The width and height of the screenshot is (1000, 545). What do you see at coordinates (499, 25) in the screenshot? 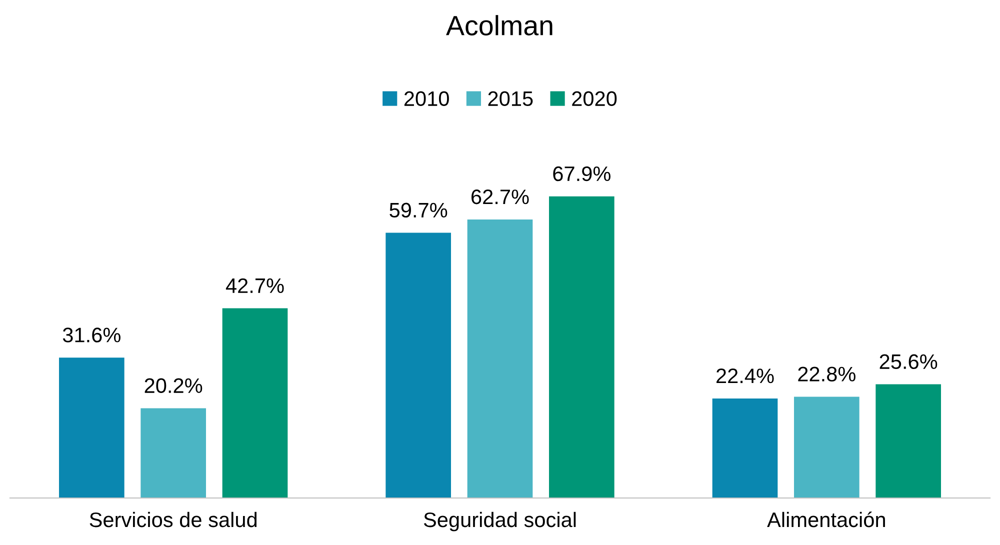
I see `chart-title: Acolman` at bounding box center [499, 25].